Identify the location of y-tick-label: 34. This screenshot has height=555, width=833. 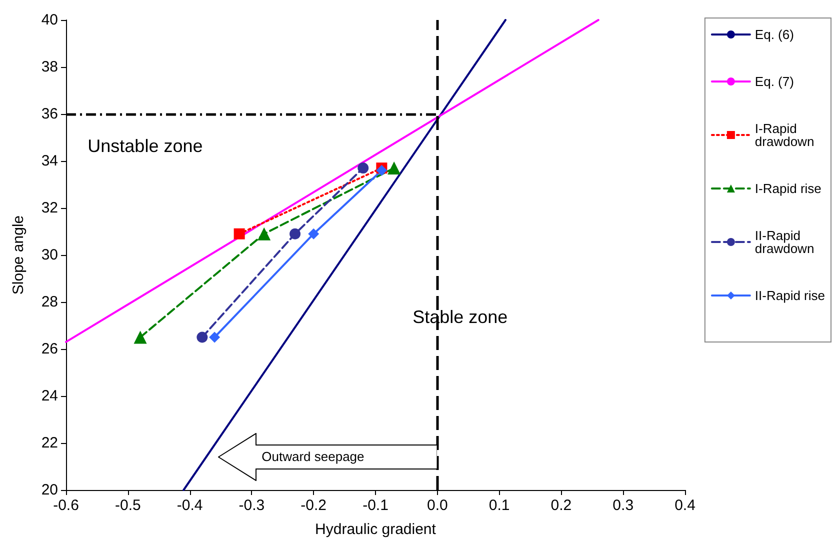
(49, 161).